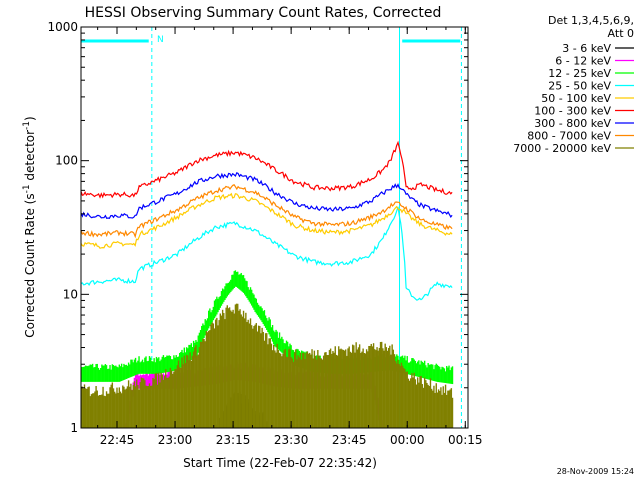 The width and height of the screenshot is (640, 480). What do you see at coordinates (267, 253) in the screenshot?
I see `series-25-50-kev` at bounding box center [267, 253].